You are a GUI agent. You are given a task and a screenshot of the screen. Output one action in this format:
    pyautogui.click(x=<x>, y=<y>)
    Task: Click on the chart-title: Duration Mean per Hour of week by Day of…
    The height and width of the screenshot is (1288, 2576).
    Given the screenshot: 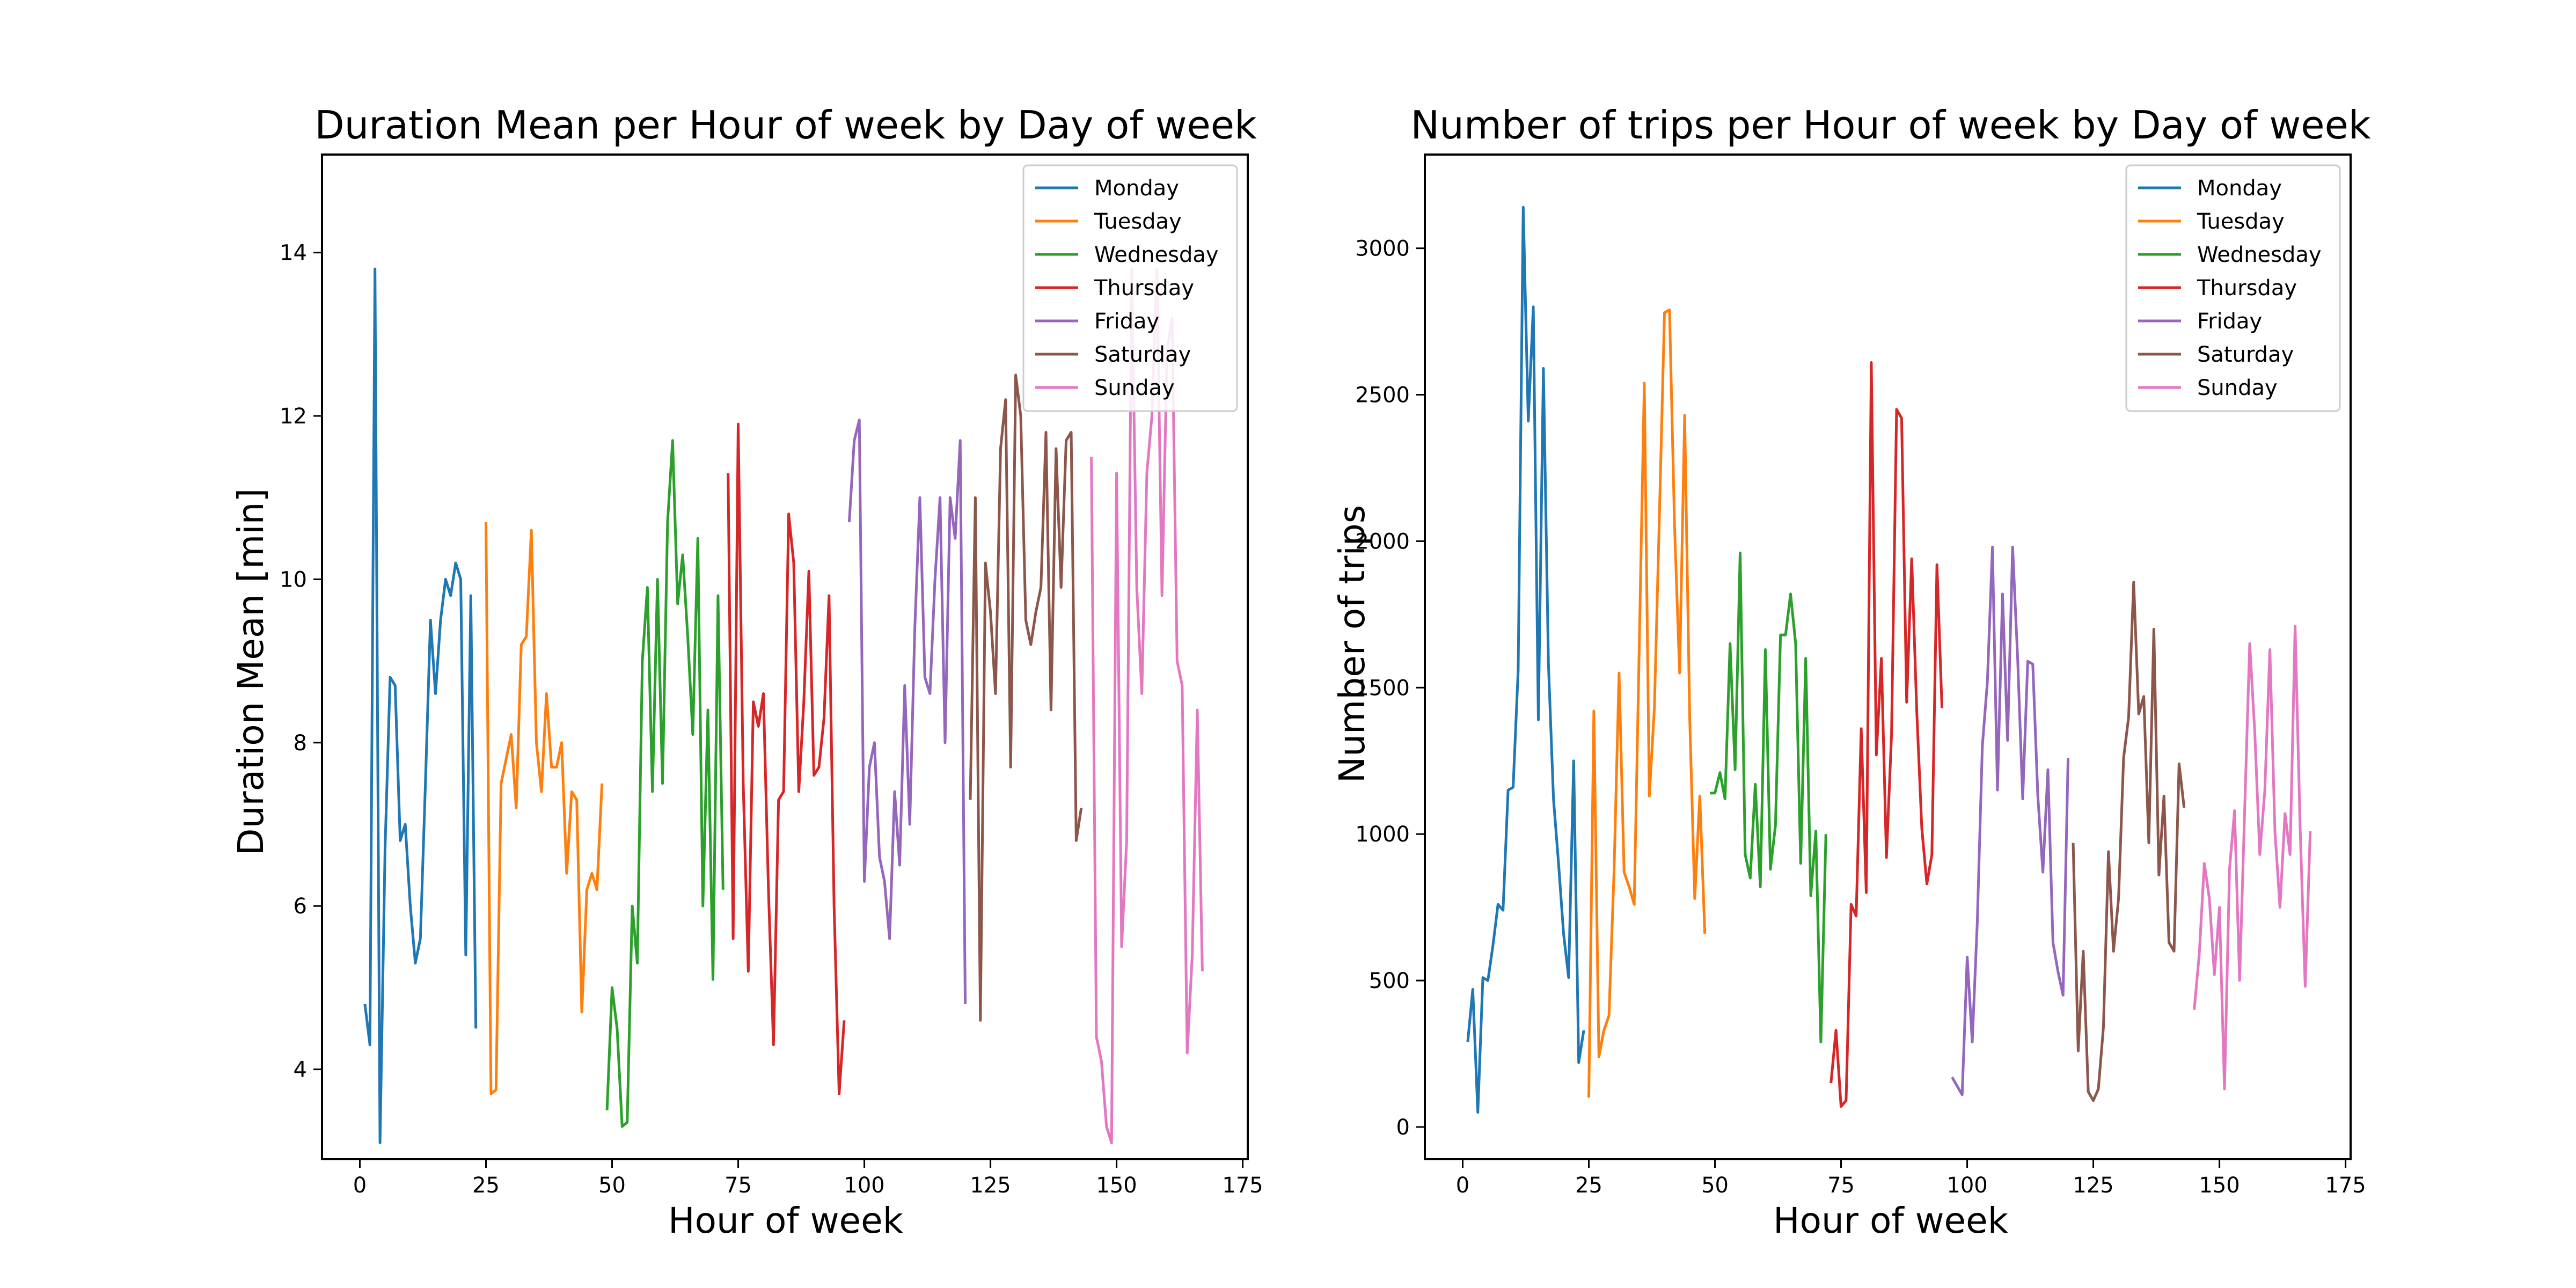 What is the action you would take?
    pyautogui.click(x=785, y=125)
    